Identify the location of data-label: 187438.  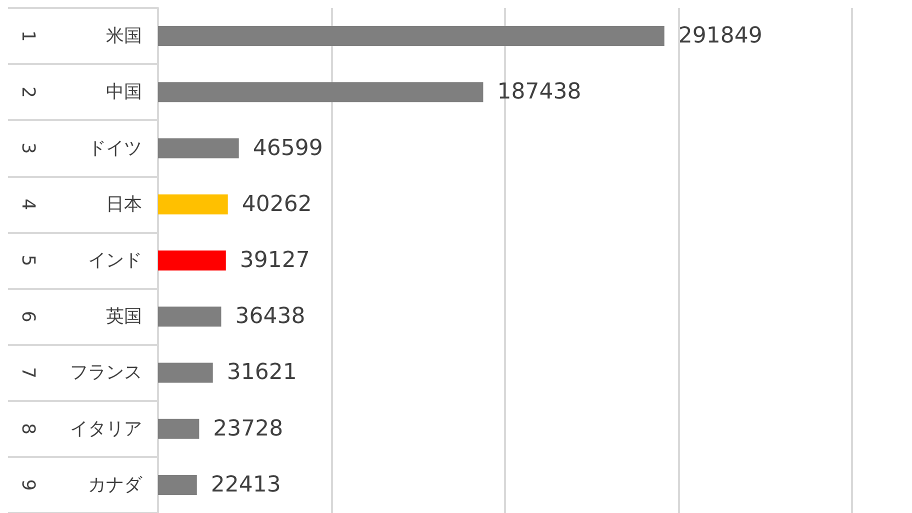
(539, 92).